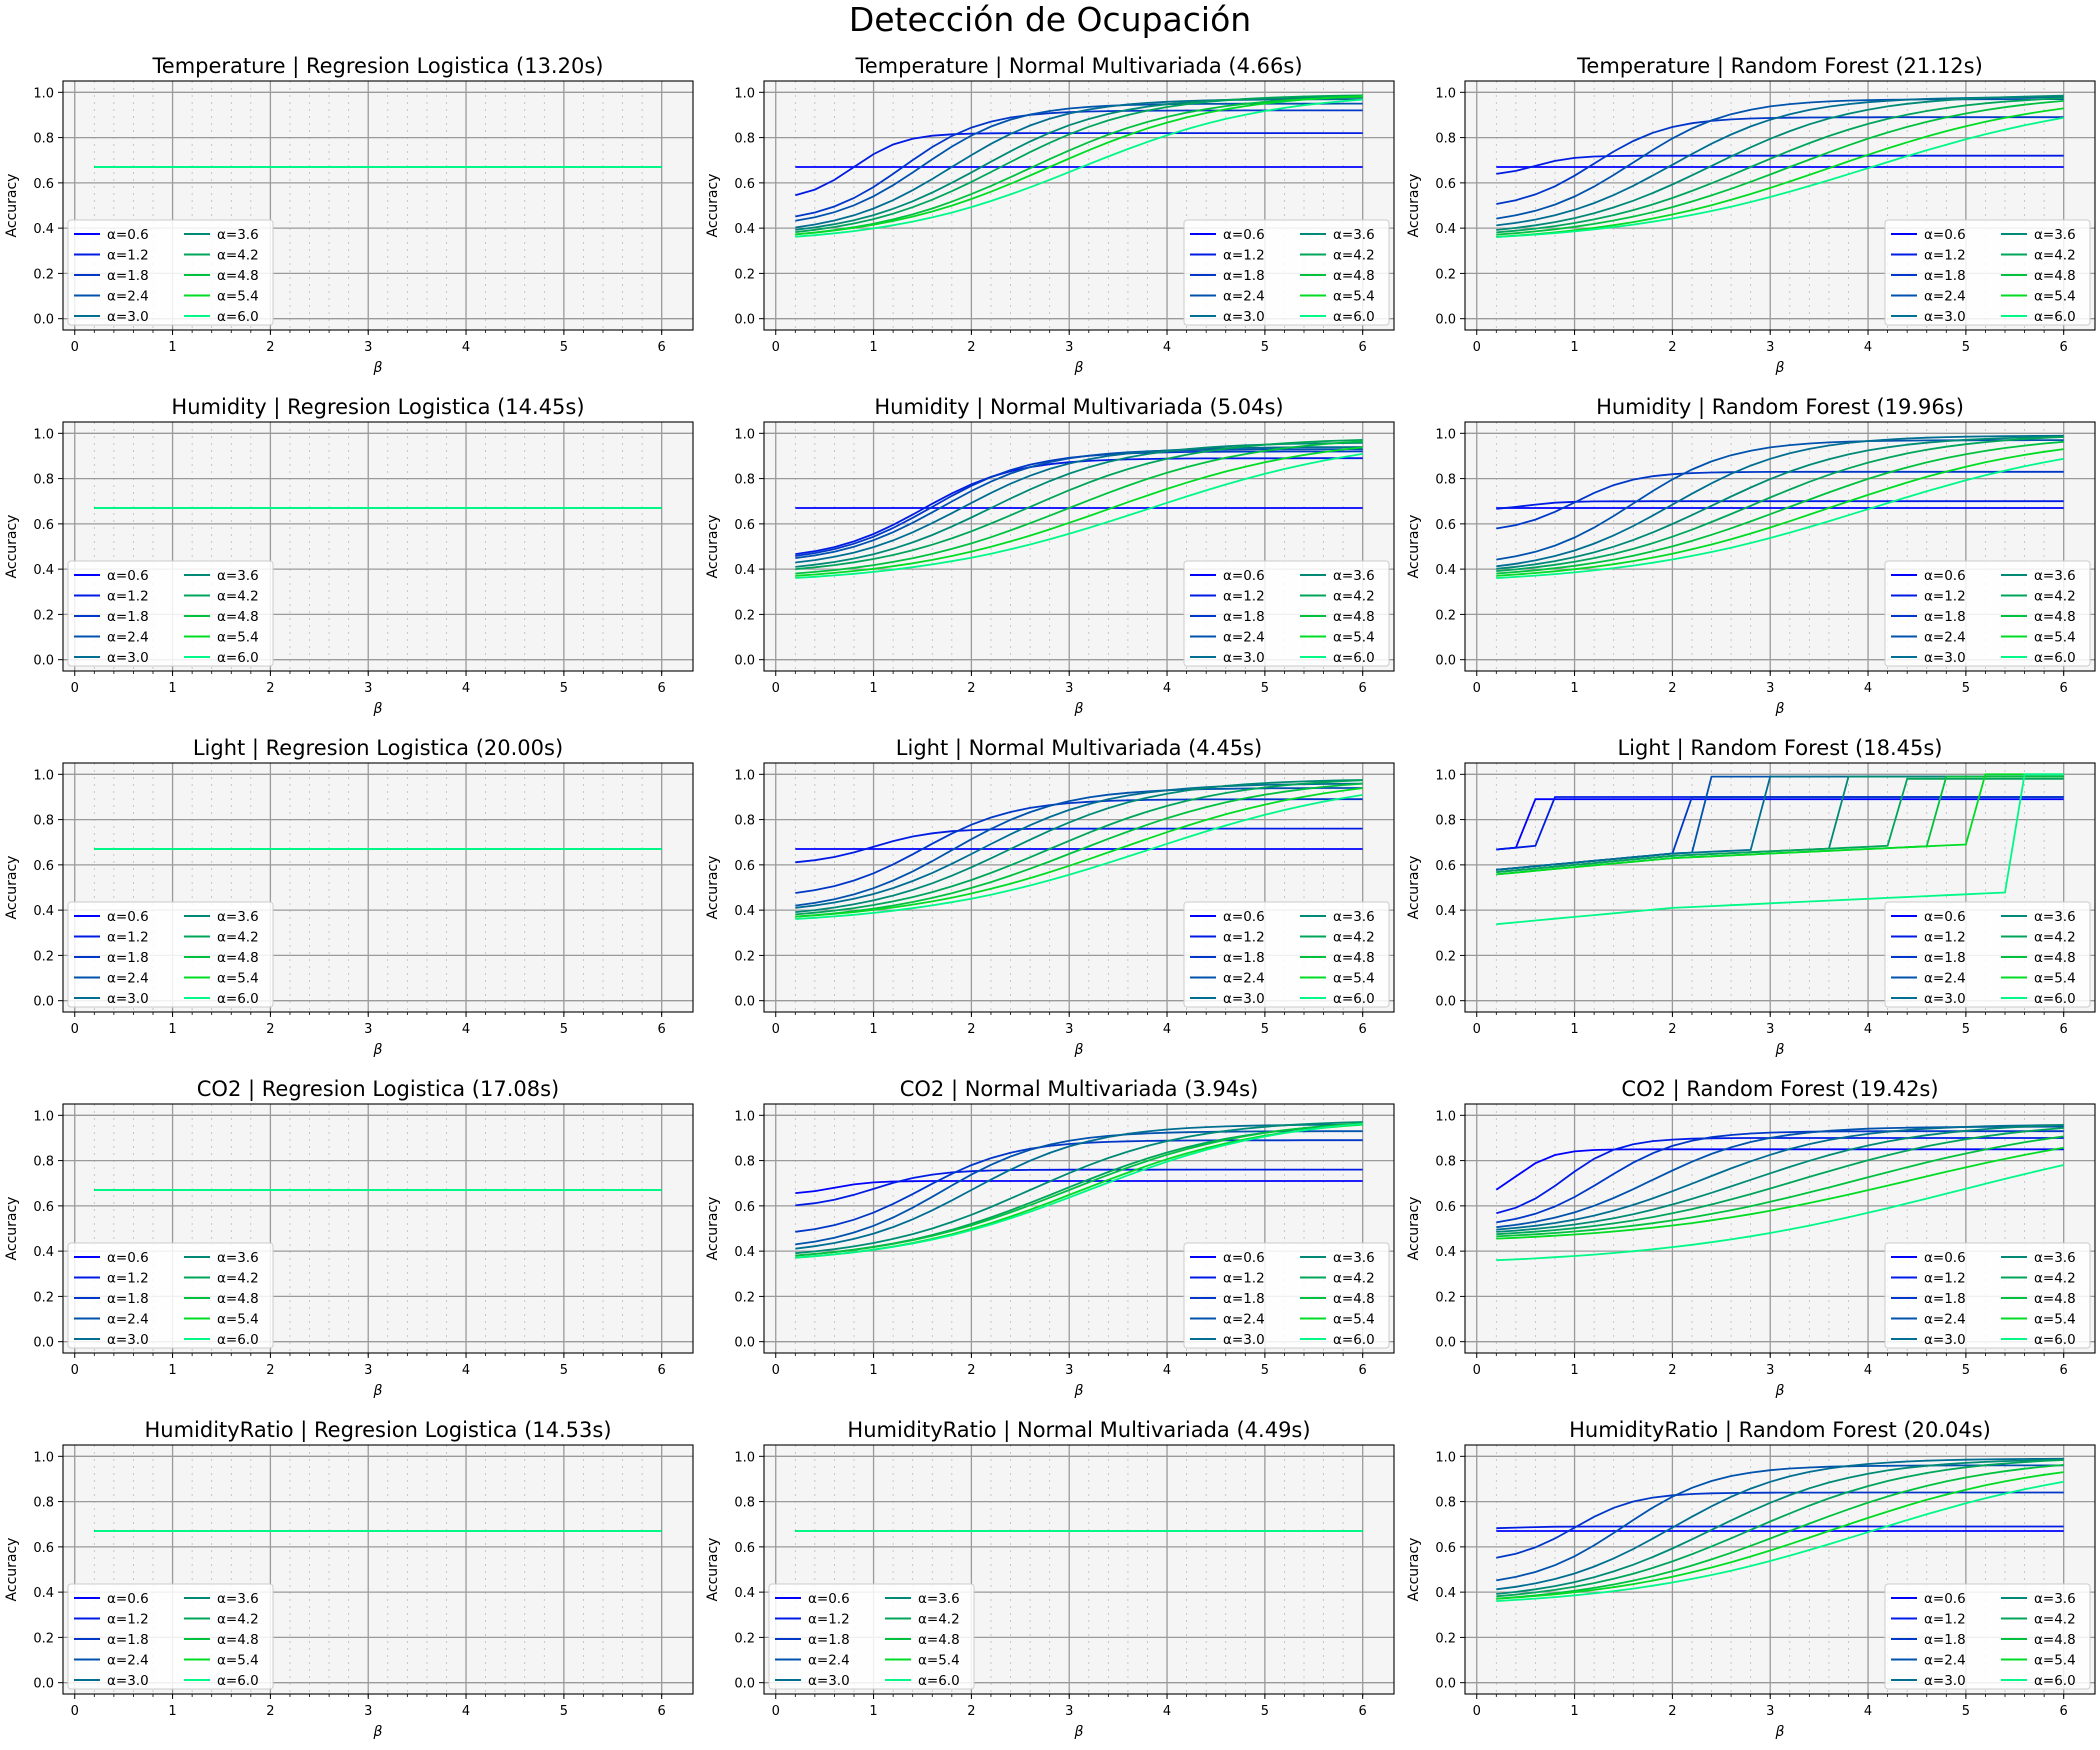 The image size is (2100, 1750). Describe the element at coordinates (1779, 748) in the screenshot. I see `subplot-title: Light | Random Forest (18.45s)` at that location.